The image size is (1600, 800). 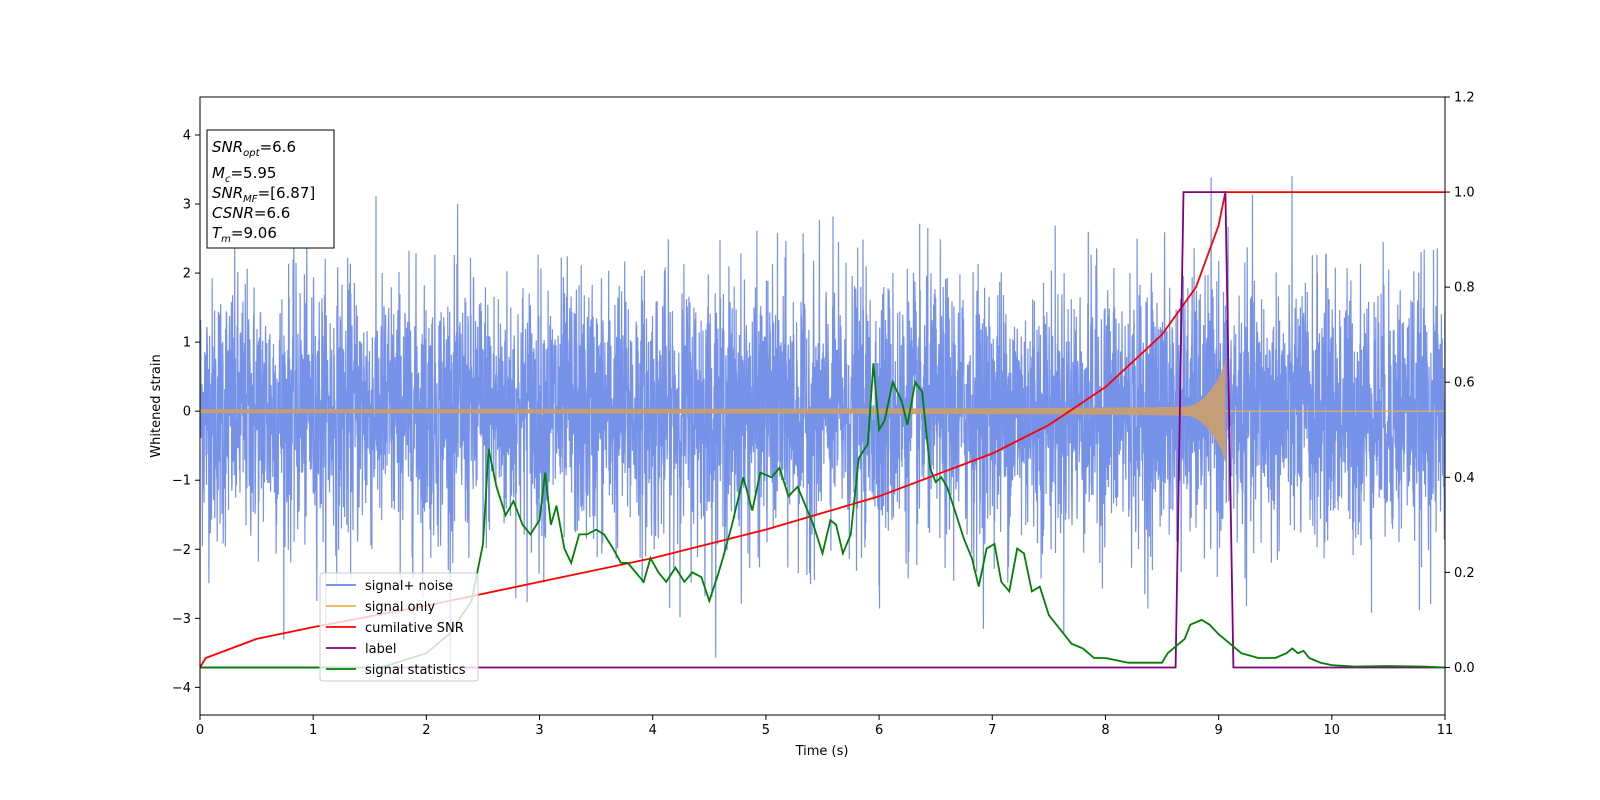 What do you see at coordinates (414, 628) in the screenshot?
I see `legend-label-cumilative-snr: cumilative SNR` at bounding box center [414, 628].